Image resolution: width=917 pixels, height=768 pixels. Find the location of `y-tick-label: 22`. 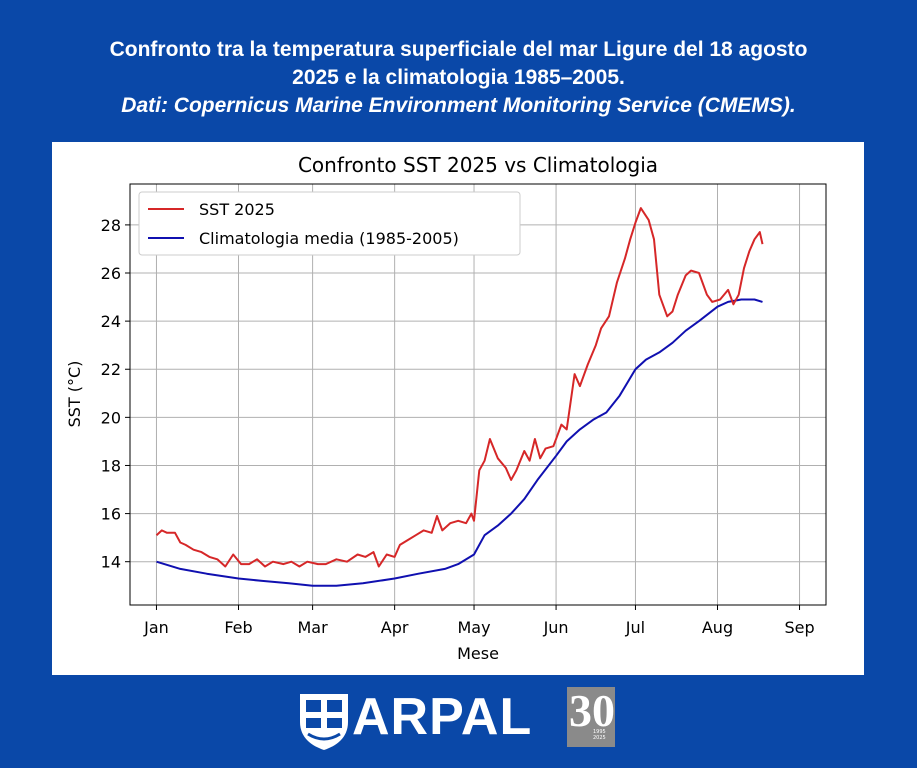

y-tick-label: 22 is located at coordinates (111, 369).